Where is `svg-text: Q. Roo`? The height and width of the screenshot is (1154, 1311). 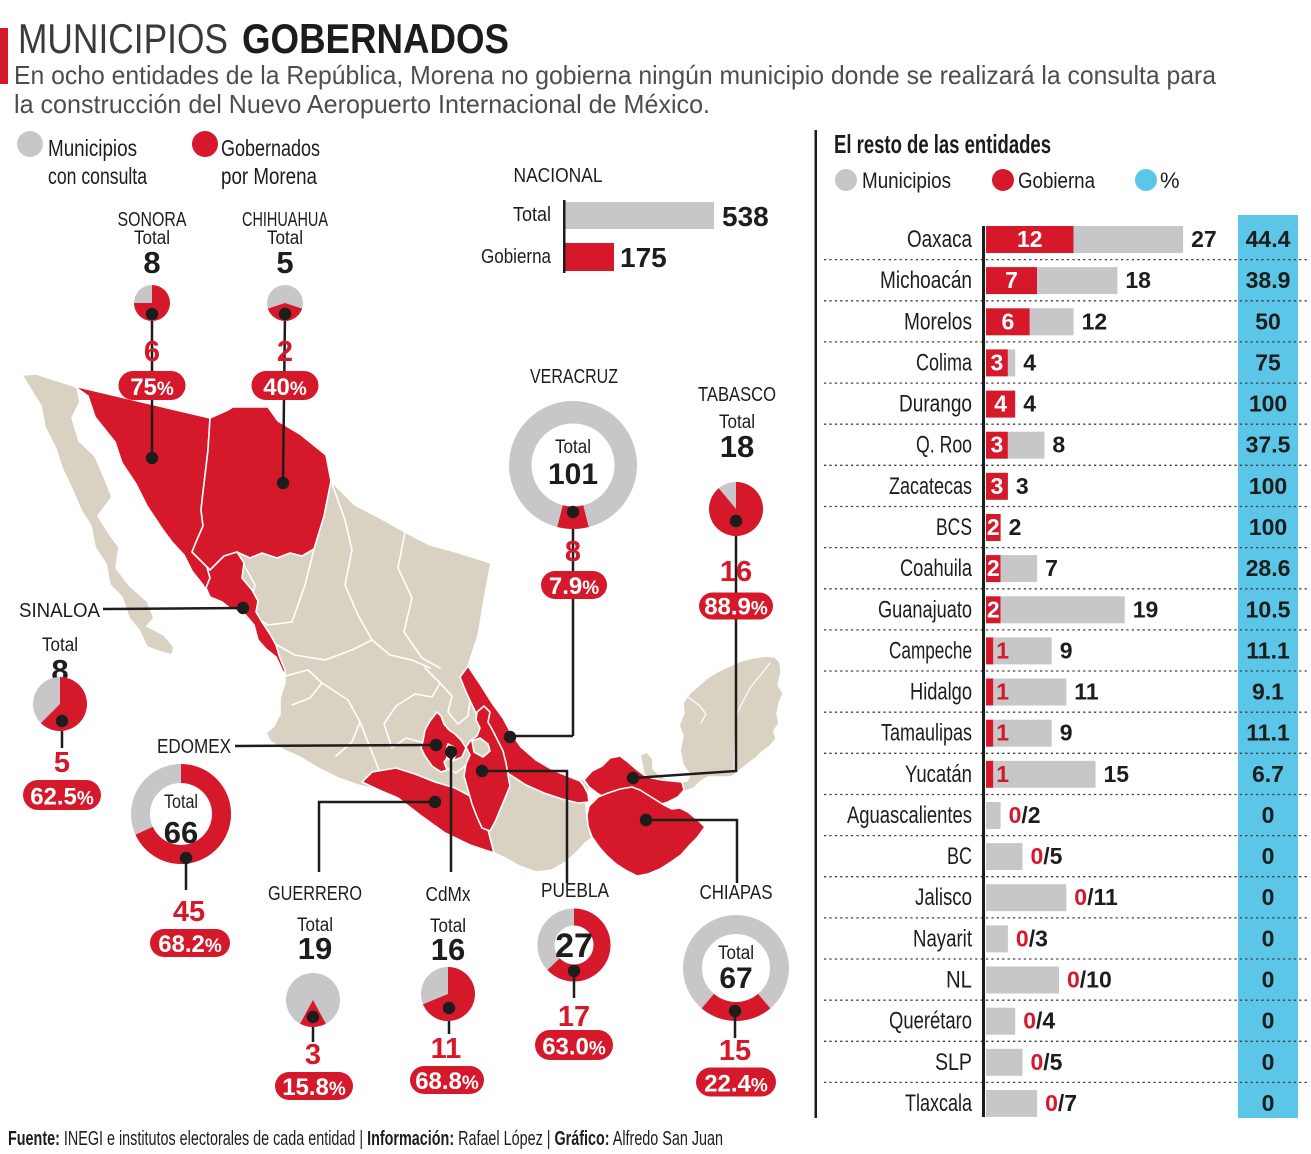 svg-text: Q. Roo is located at coordinates (944, 445).